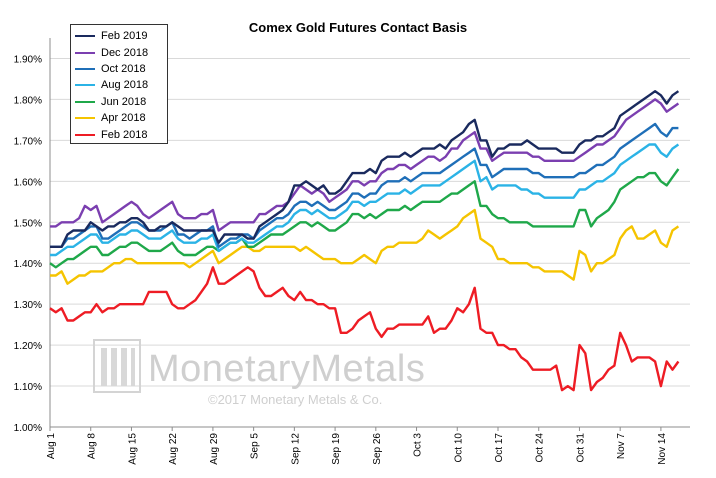 The width and height of the screenshot is (716, 478). I want to click on x-tick-label: Oct 3, so click(418, 445).